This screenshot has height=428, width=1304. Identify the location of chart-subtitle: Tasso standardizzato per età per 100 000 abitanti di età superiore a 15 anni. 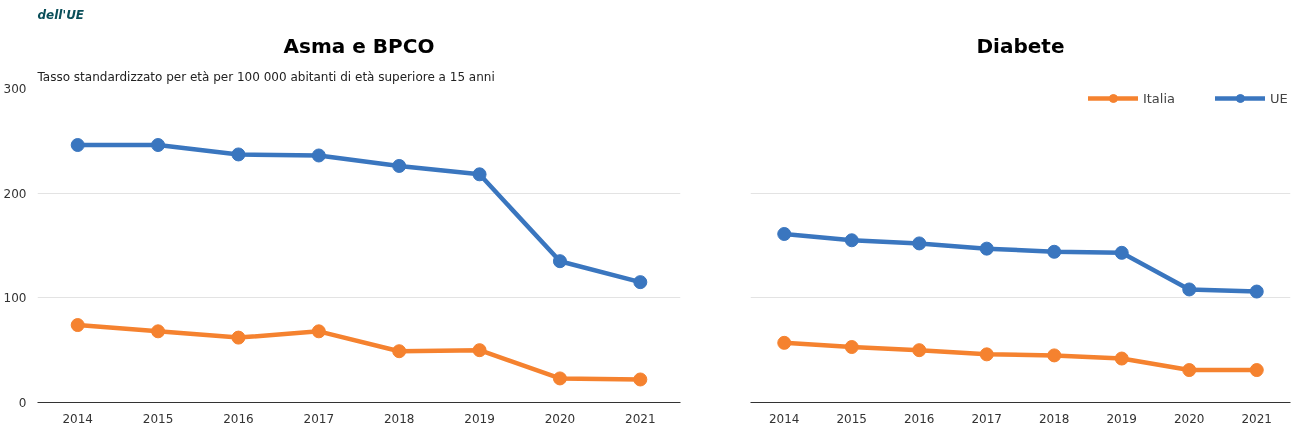
(265, 76).